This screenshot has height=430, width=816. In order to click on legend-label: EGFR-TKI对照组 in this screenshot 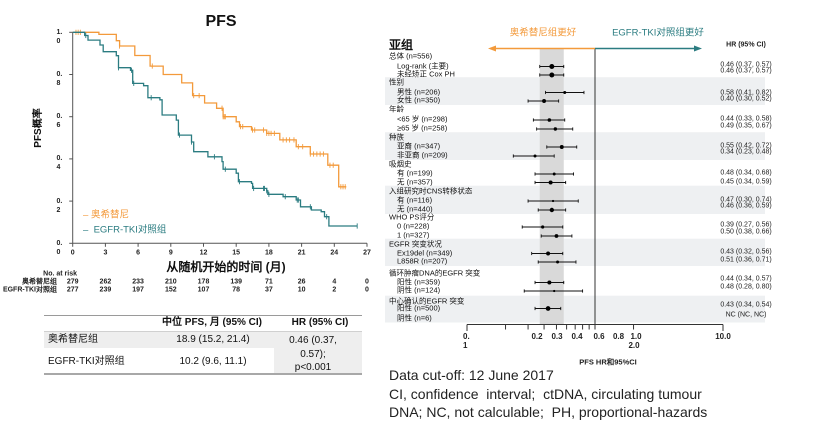, I will do `click(130, 230)`.